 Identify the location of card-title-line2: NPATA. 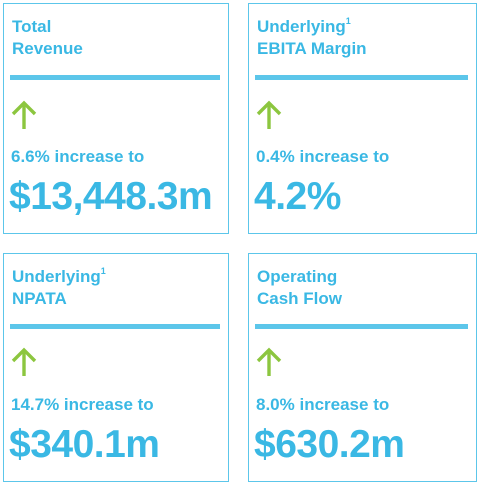
(39, 298).